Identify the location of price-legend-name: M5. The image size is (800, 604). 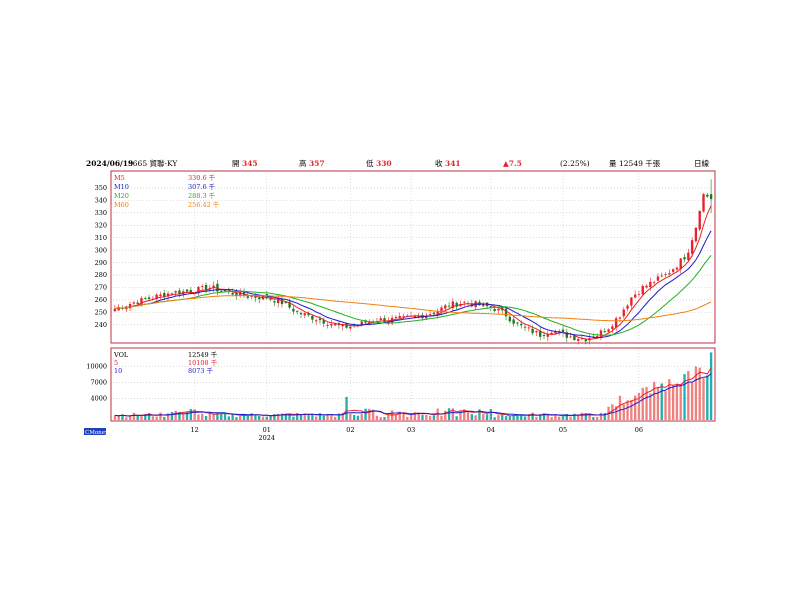
(119, 178).